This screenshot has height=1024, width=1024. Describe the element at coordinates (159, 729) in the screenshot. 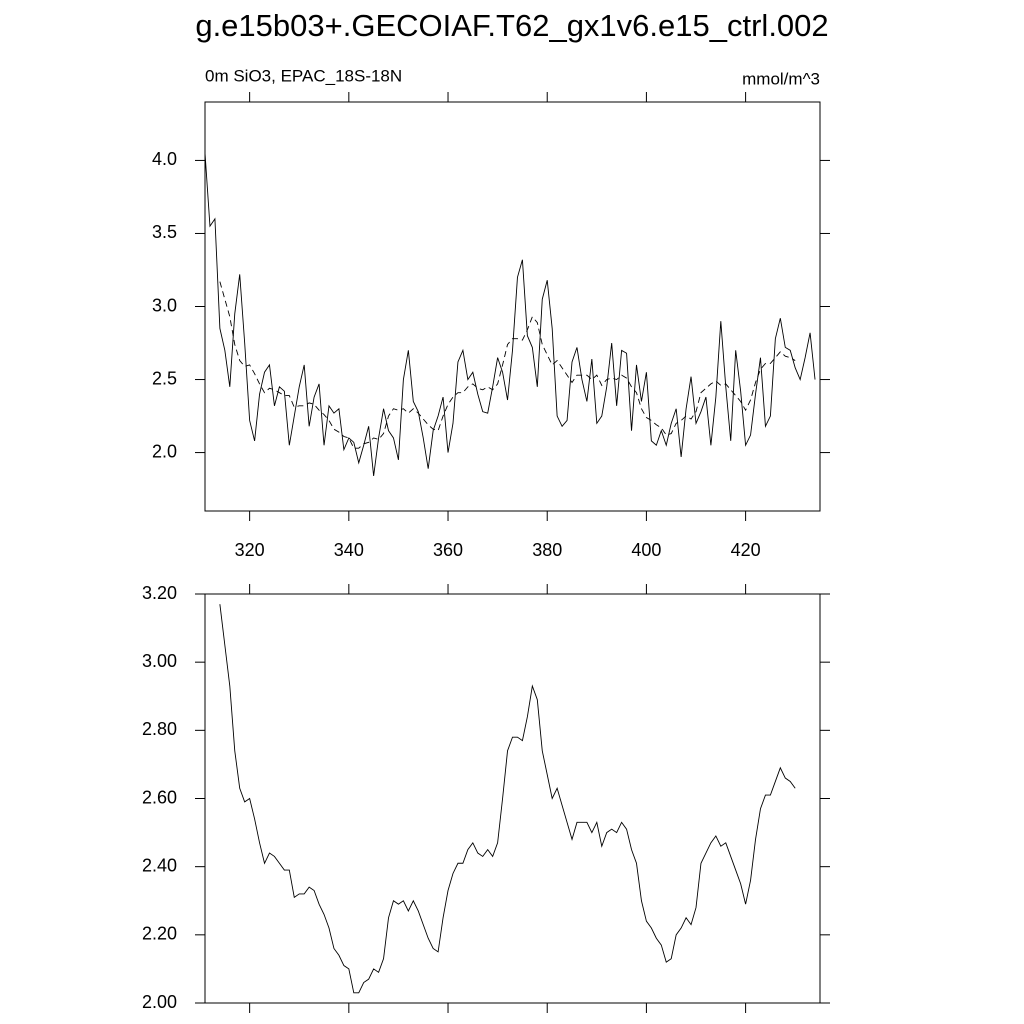

I see `y-tick-label: 2.80` at that location.